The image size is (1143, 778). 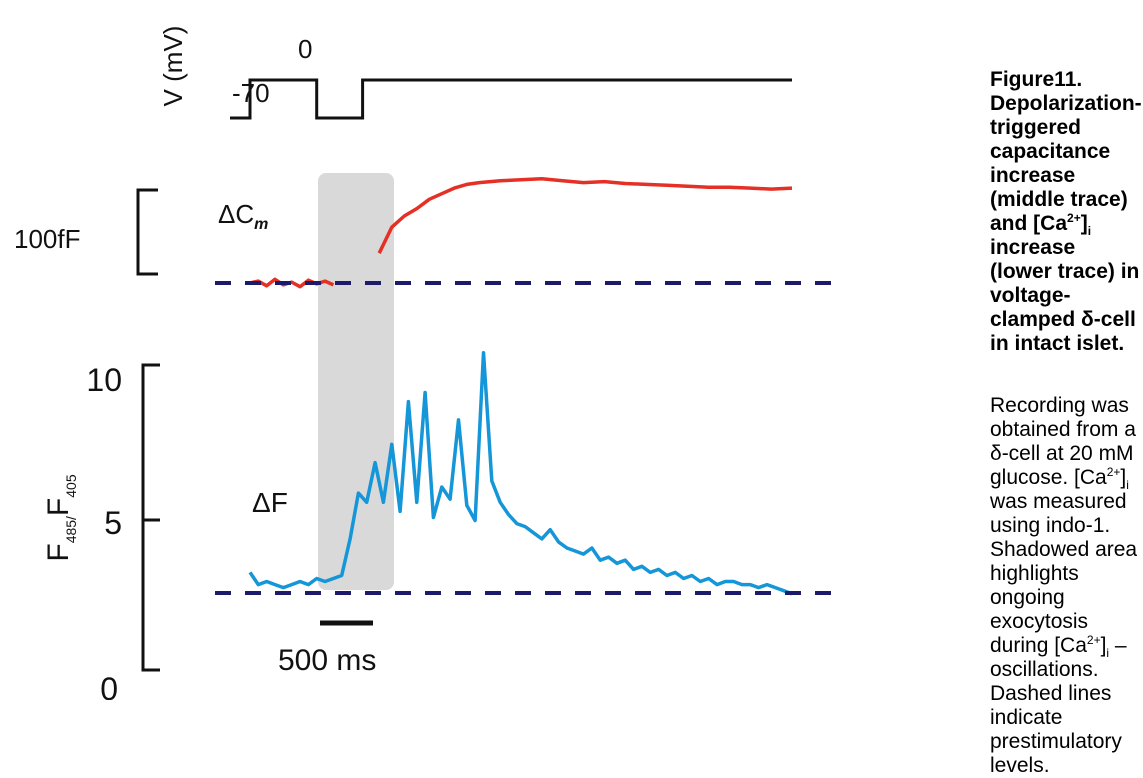 What do you see at coordinates (511, 99) in the screenshot?
I see `voltage-protocol-trace` at bounding box center [511, 99].